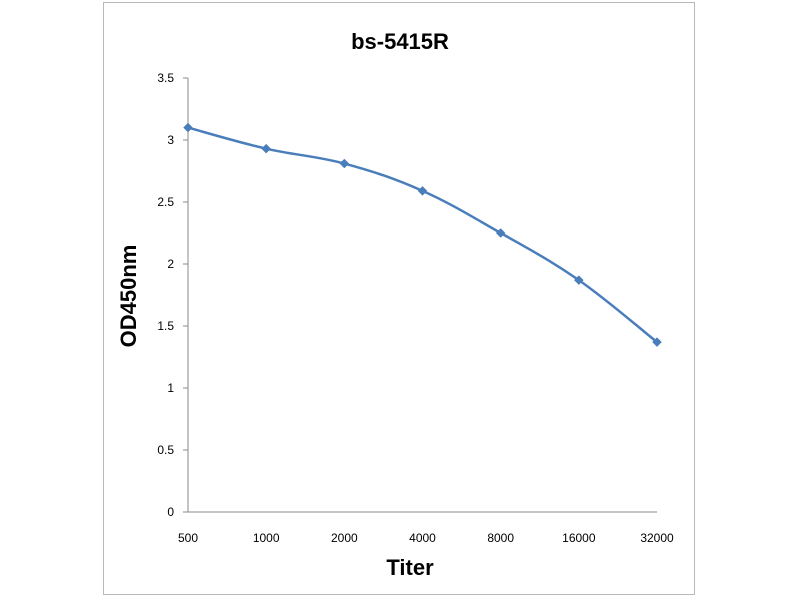  Describe the element at coordinates (400, 41) in the screenshot. I see `chart-title: bs-5415R` at that location.